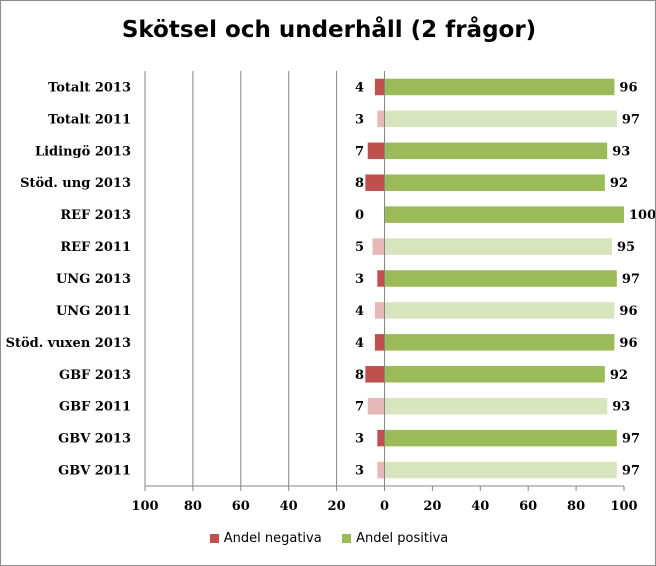  I want to click on chart-title: Skötsel och underhåll (2 frågor), so click(329, 30).